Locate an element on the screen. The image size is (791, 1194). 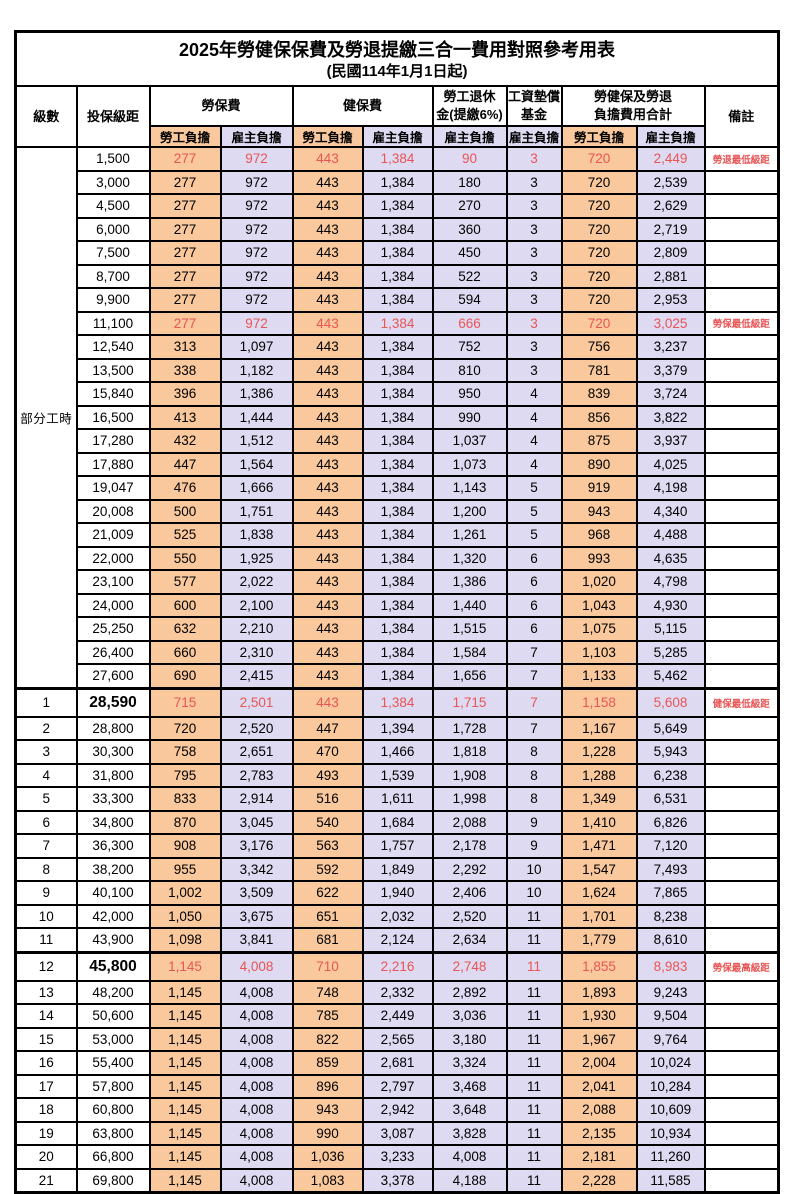
value-cell: 890 is located at coordinates (599, 464).